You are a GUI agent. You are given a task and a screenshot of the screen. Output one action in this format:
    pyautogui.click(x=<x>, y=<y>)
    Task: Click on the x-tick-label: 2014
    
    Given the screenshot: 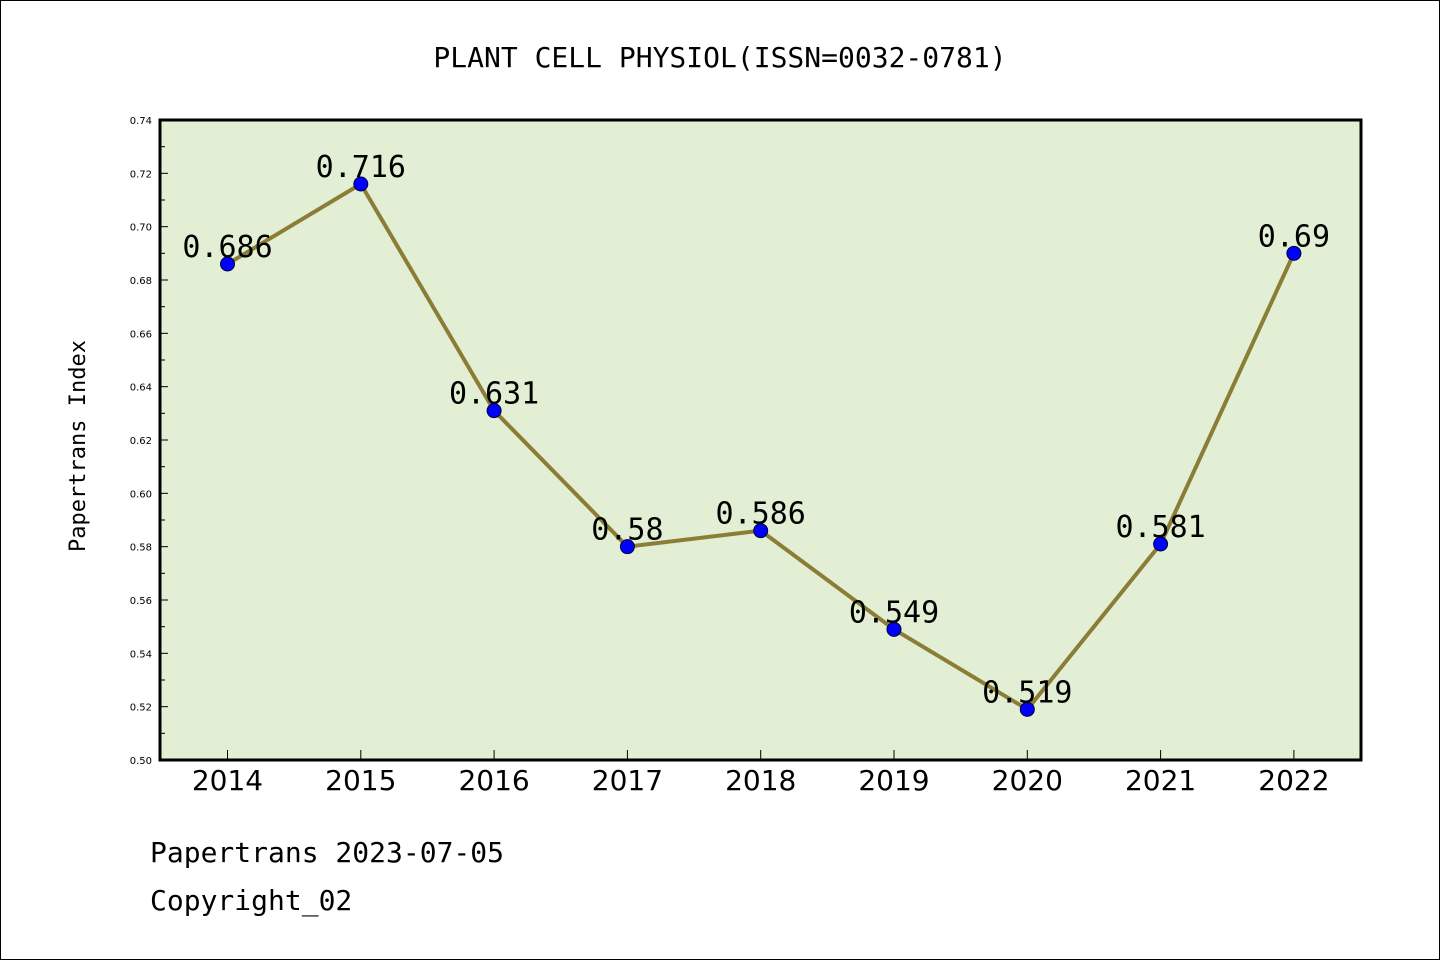 What is the action you would take?
    pyautogui.click(x=227, y=780)
    